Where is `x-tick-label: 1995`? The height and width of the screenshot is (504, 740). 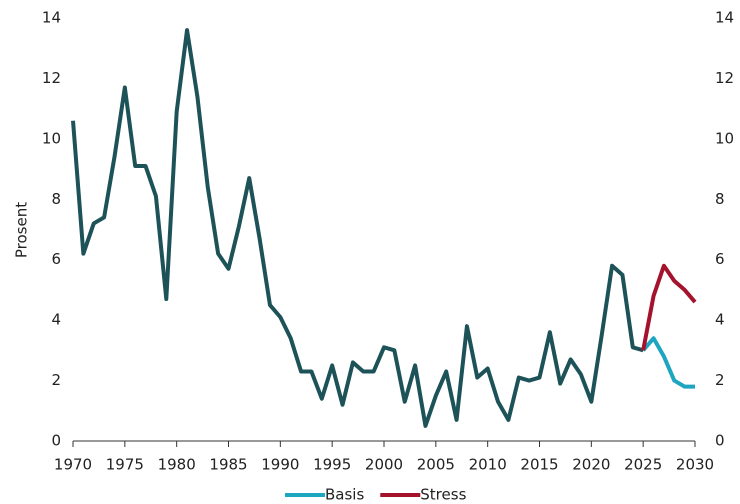
x-tick-label: 1995 is located at coordinates (332, 465).